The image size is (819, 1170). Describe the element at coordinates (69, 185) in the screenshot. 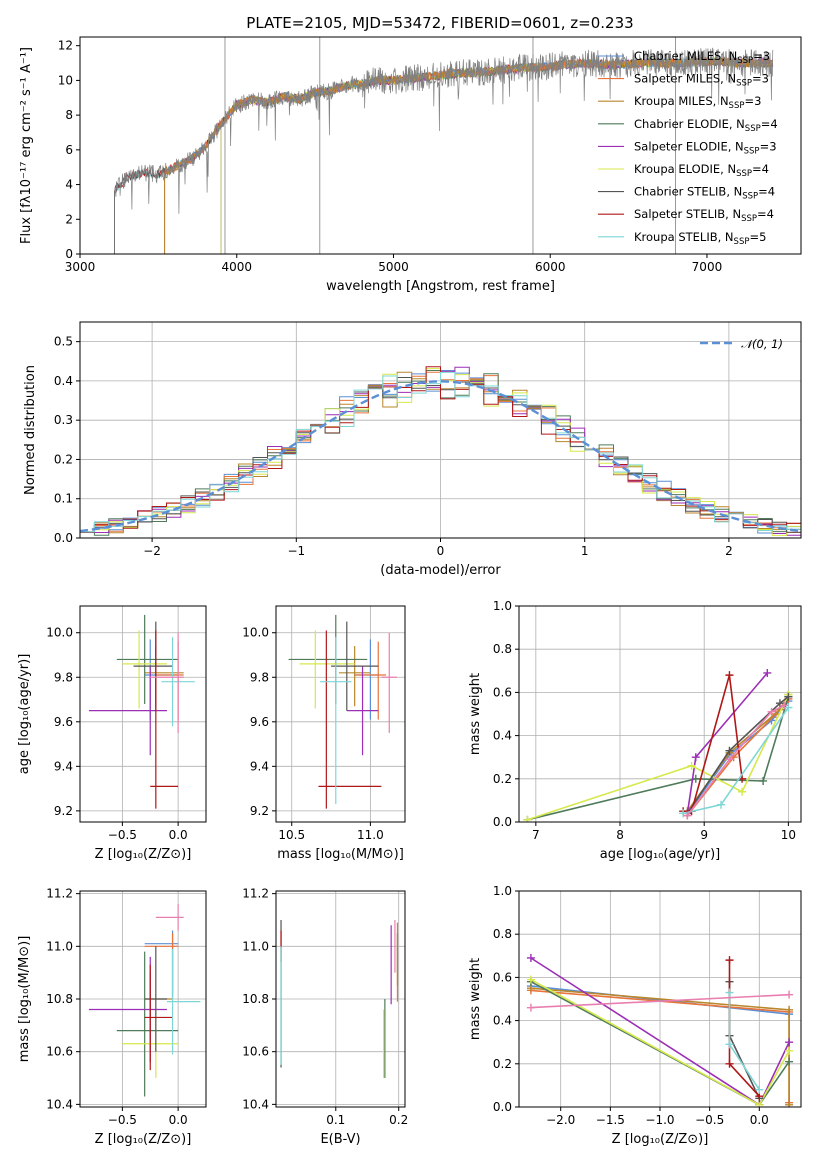

I see `spectrum-ytick-label: 4` at that location.